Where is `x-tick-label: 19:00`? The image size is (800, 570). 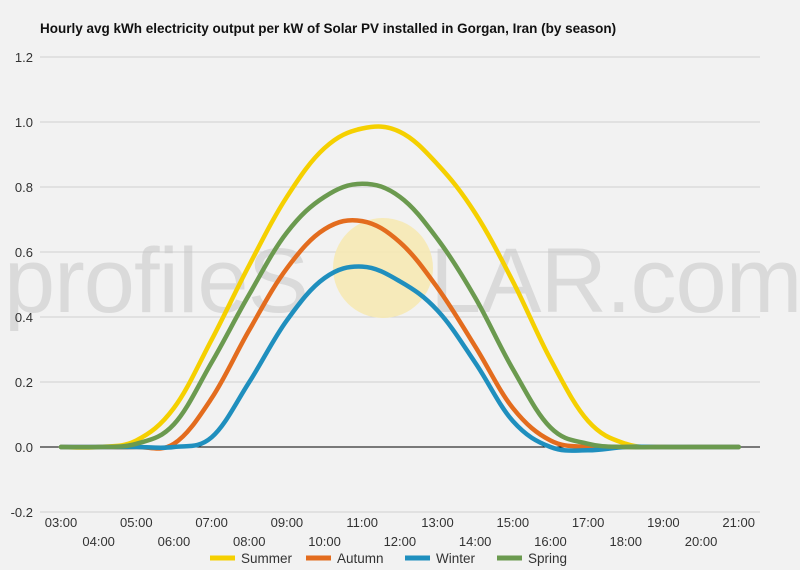
x-tick-label: 19:00 is located at coordinates (663, 522).